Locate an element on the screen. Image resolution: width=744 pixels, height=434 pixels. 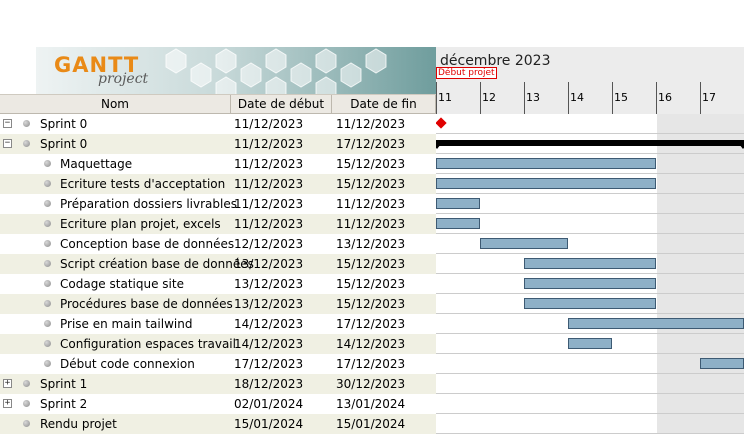
task-row: Début code connexion 17/12/2023 17/12/2023 is located at coordinates (218, 364).